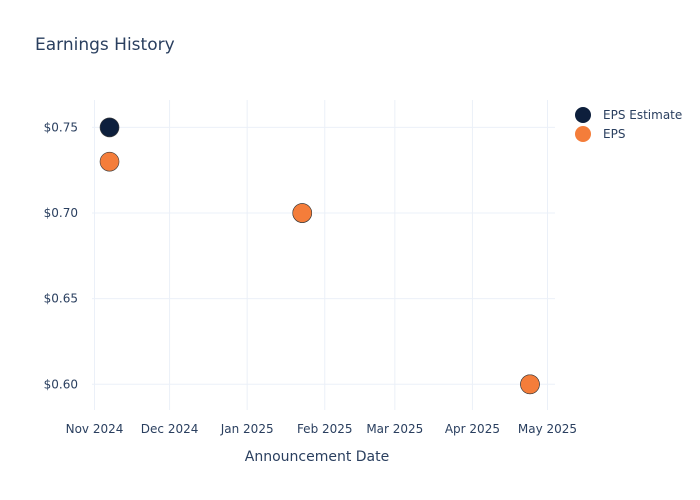  I want to click on legend-item: EPS Estimate, so click(628, 115).